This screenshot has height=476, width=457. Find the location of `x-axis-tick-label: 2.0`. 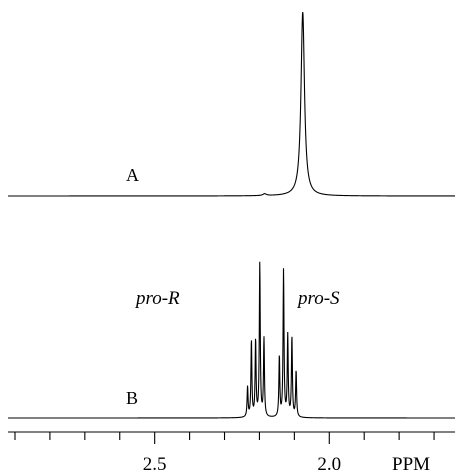

x-axis-tick-label: 2.0 is located at coordinates (329, 464).